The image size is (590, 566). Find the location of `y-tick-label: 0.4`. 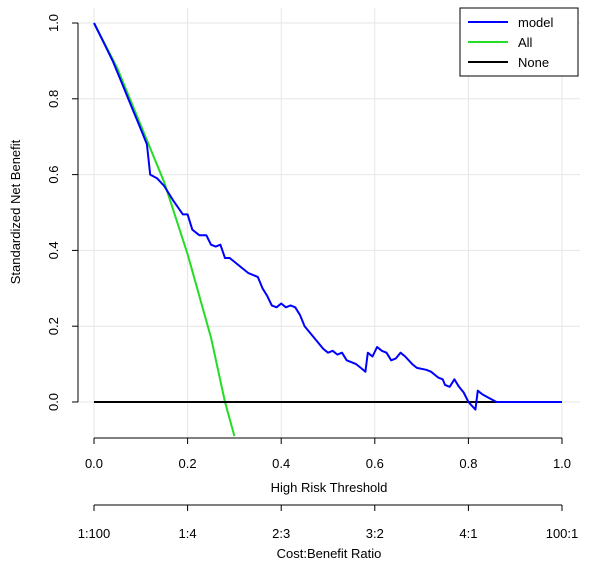

y-tick-label: 0.4 is located at coordinates (53, 250).